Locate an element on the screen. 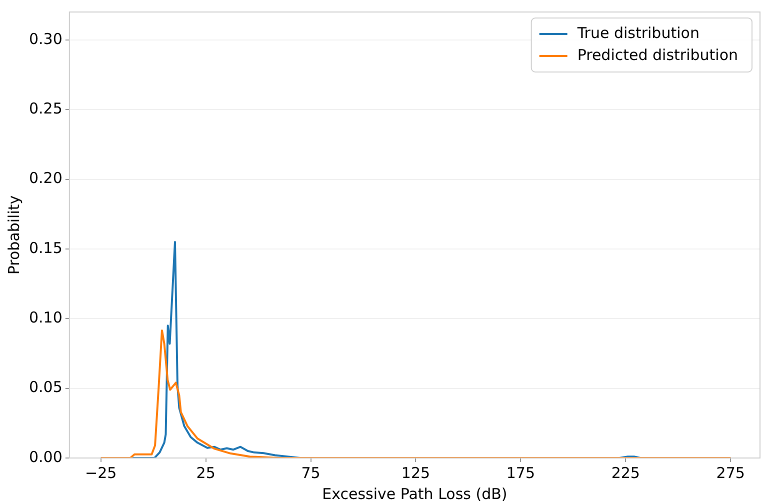  legend-label: True distribution is located at coordinates (638, 33).